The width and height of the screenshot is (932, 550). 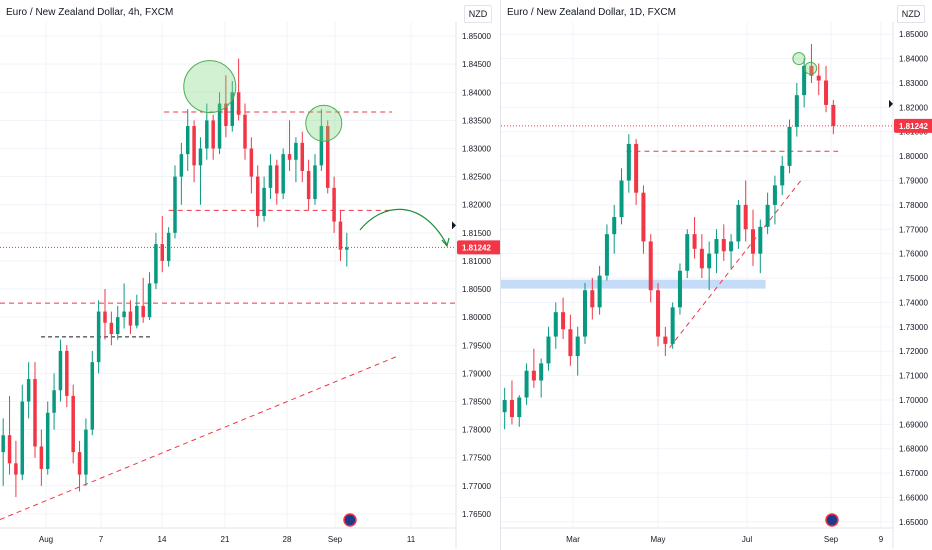 I want to click on y-tick-label: 1.78000, so click(x=913, y=205).